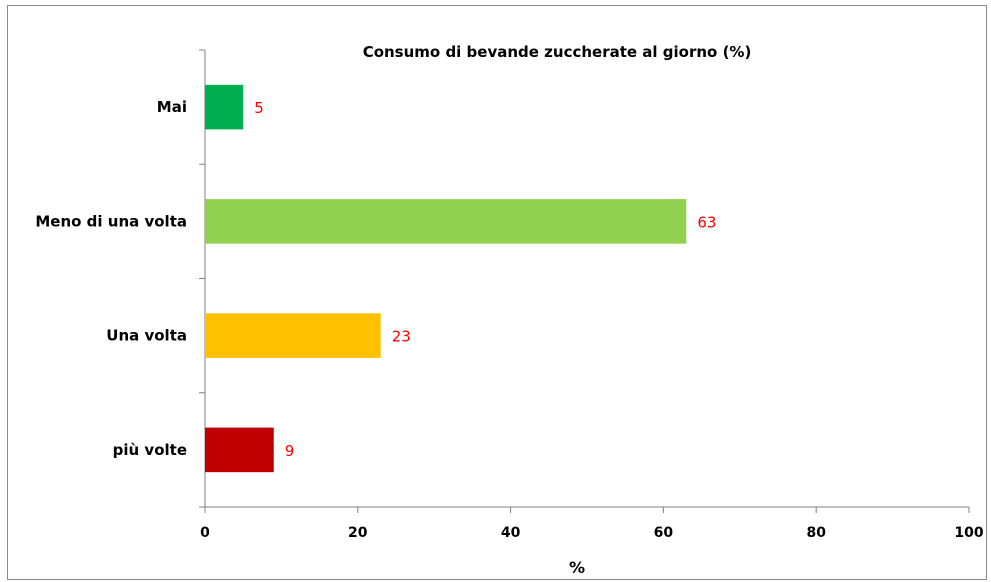  What do you see at coordinates (706, 222) in the screenshot?
I see `data-label: 63` at bounding box center [706, 222].